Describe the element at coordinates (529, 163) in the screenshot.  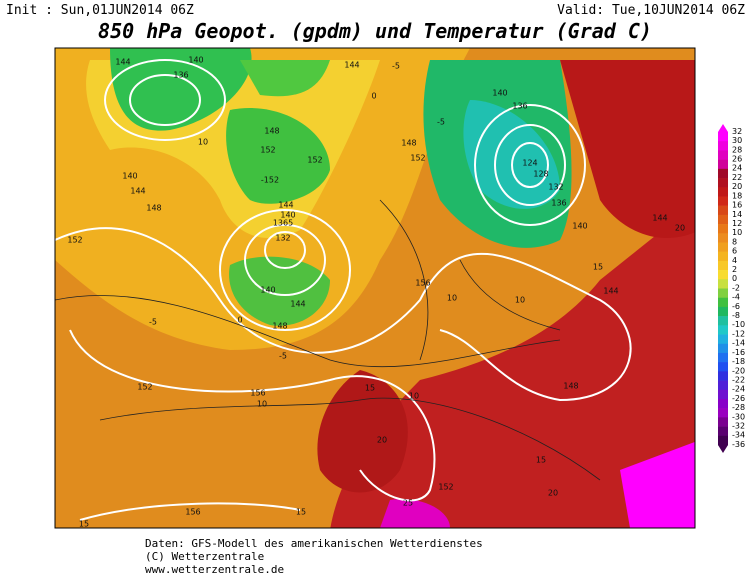
I see `contour-label: 124` at that location.